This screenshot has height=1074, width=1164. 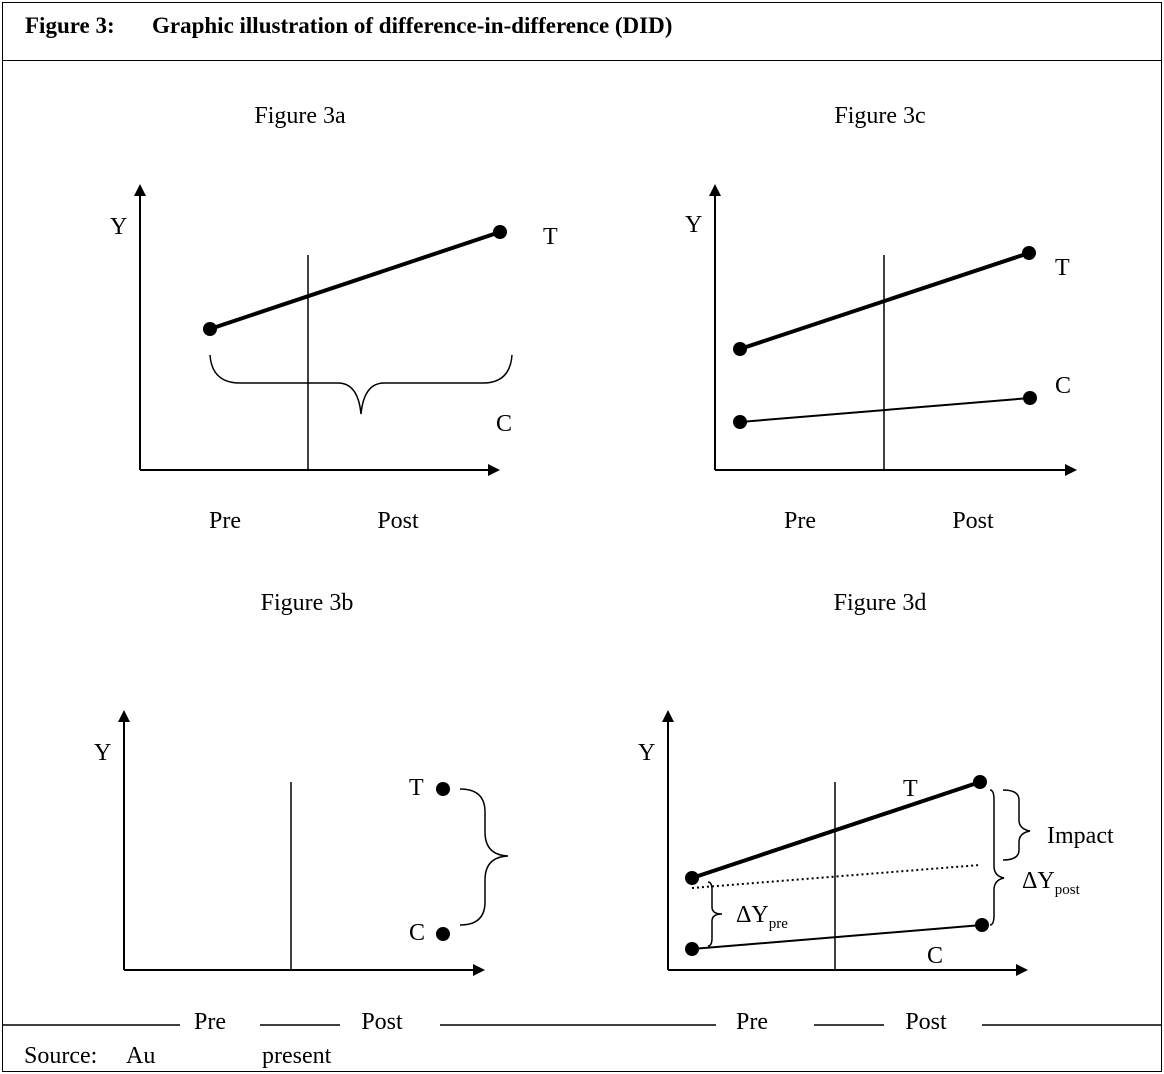 What do you see at coordinates (301, 783) in the screenshot?
I see `panel-3b: Figure 3b Y T C` at bounding box center [301, 783].